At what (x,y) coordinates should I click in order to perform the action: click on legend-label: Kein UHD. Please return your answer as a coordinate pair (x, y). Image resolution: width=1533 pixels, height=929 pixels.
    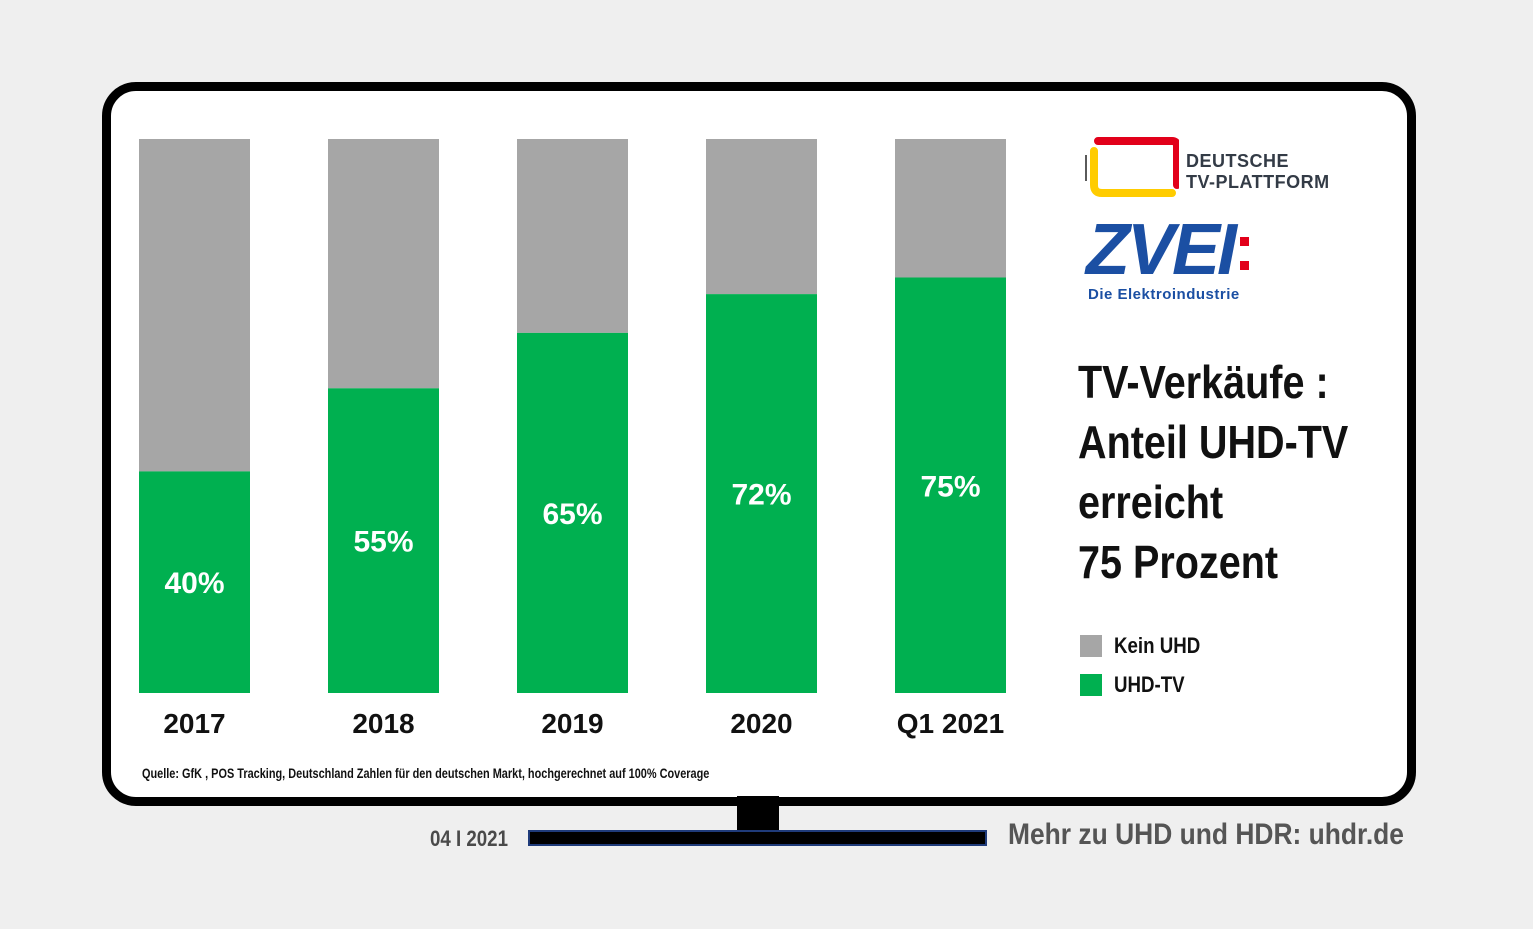
    Looking at the image, I should click on (1157, 645).